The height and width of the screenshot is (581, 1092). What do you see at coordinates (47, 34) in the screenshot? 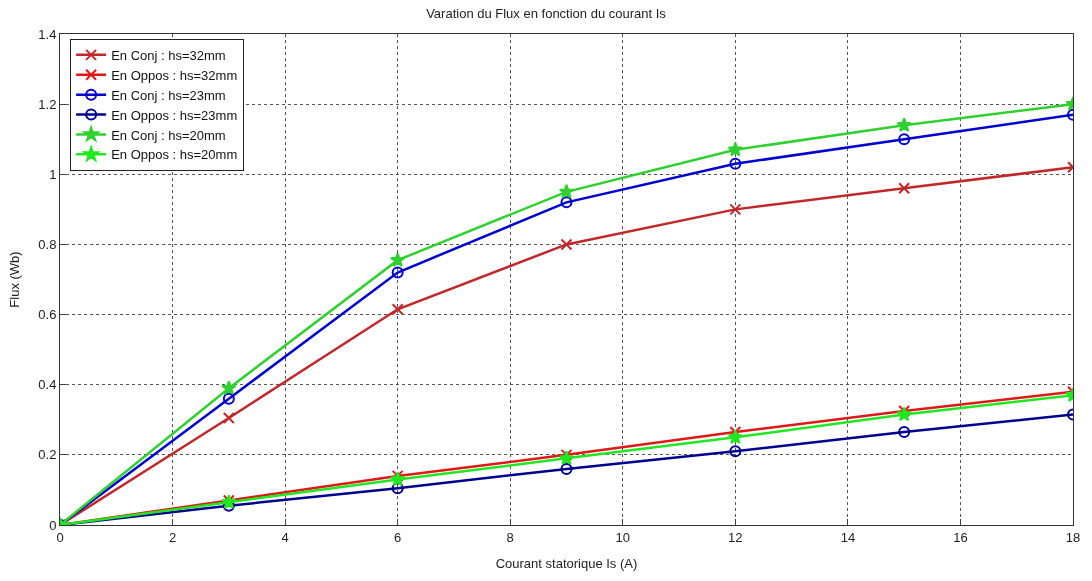
I see `y-tick-label: 1.4` at bounding box center [47, 34].